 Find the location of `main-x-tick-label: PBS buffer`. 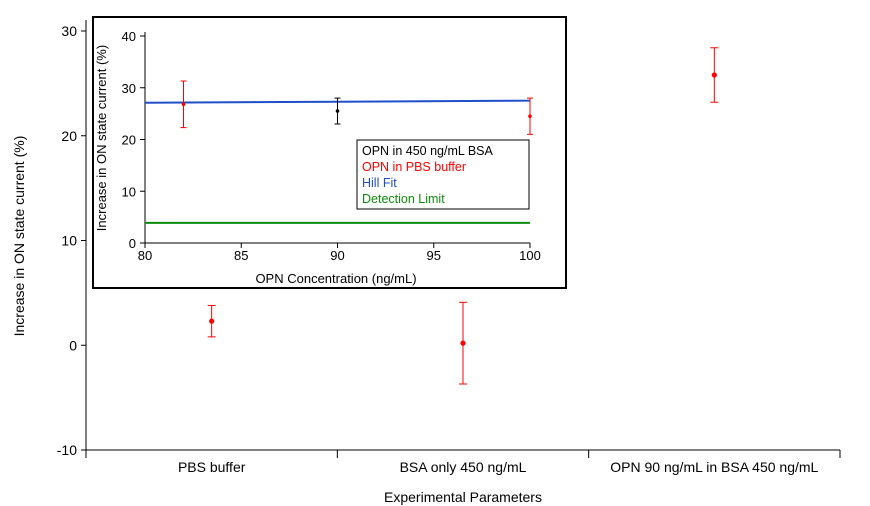

main-x-tick-label: PBS buffer is located at coordinates (212, 467).